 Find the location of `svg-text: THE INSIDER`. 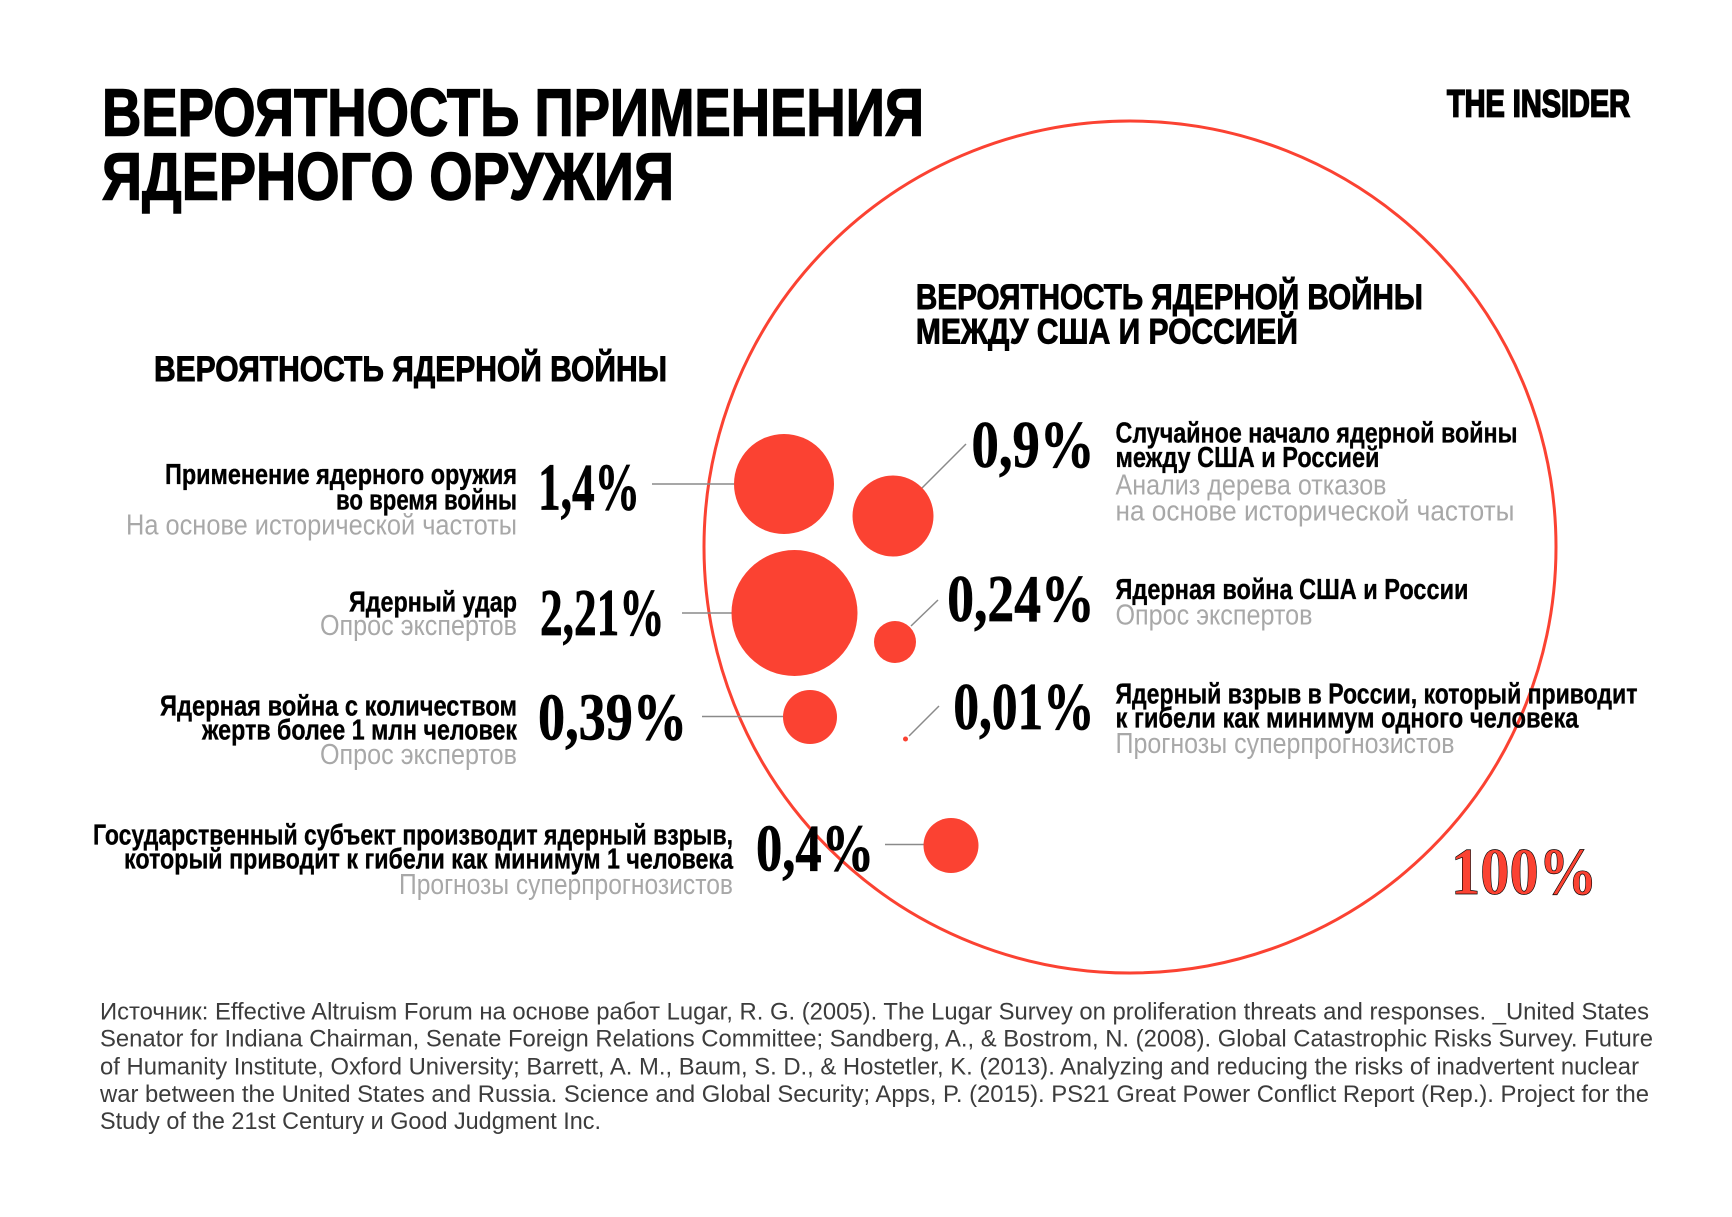

svg-text: THE INSIDER is located at coordinates (1538, 105).